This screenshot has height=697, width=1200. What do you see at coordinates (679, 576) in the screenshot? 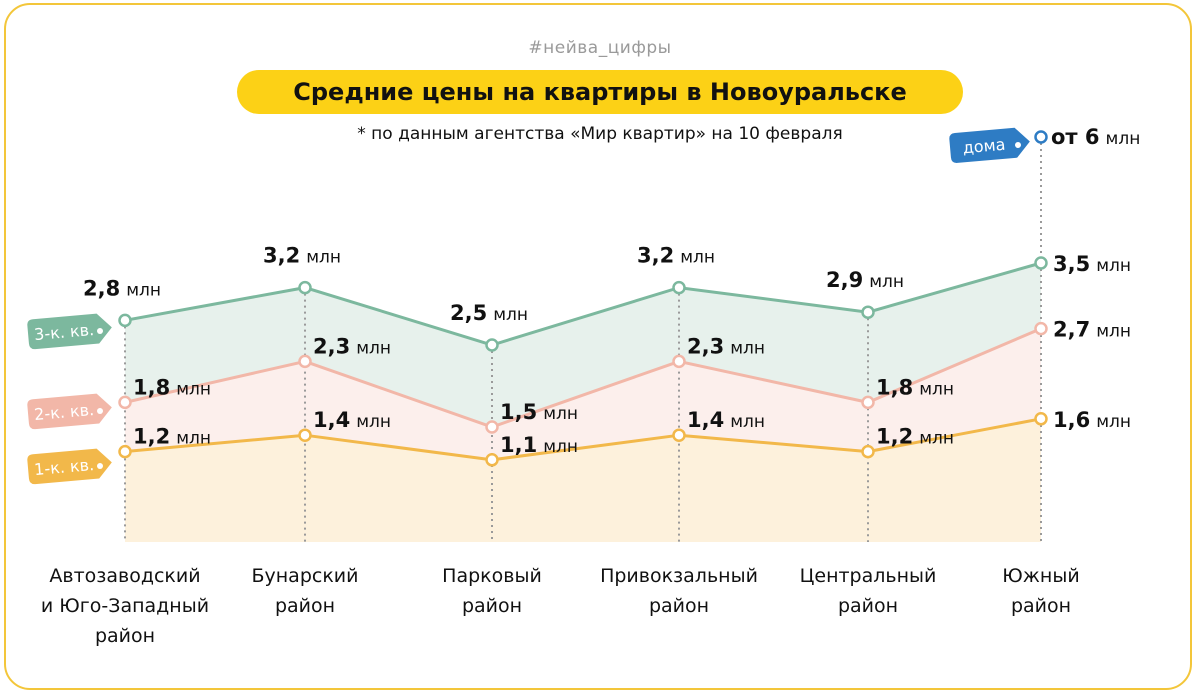
I see `x-axis-label-line: Привокзальный` at bounding box center [679, 576].